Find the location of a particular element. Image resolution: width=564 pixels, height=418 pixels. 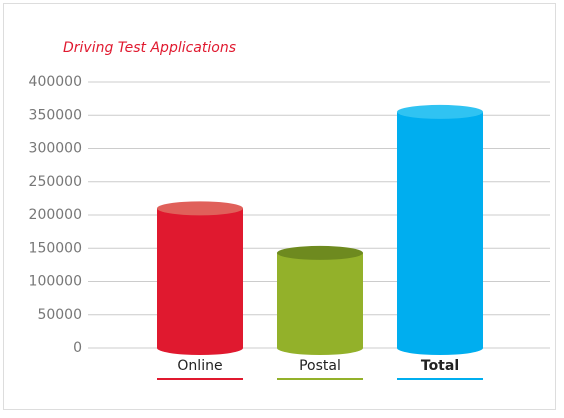

y-tick-label: 100000 is located at coordinates (55, 282).